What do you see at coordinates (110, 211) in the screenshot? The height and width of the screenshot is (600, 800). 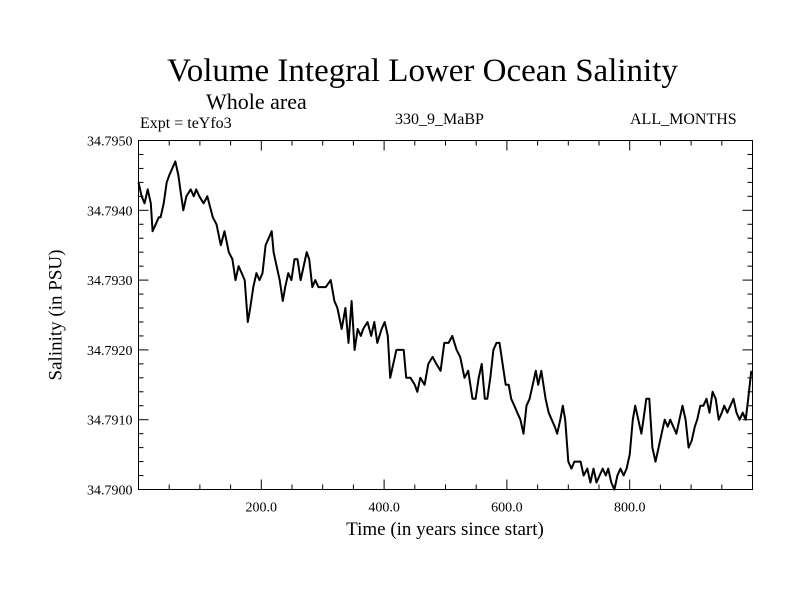 I see `y-tick-label: 34.7940` at bounding box center [110, 211].